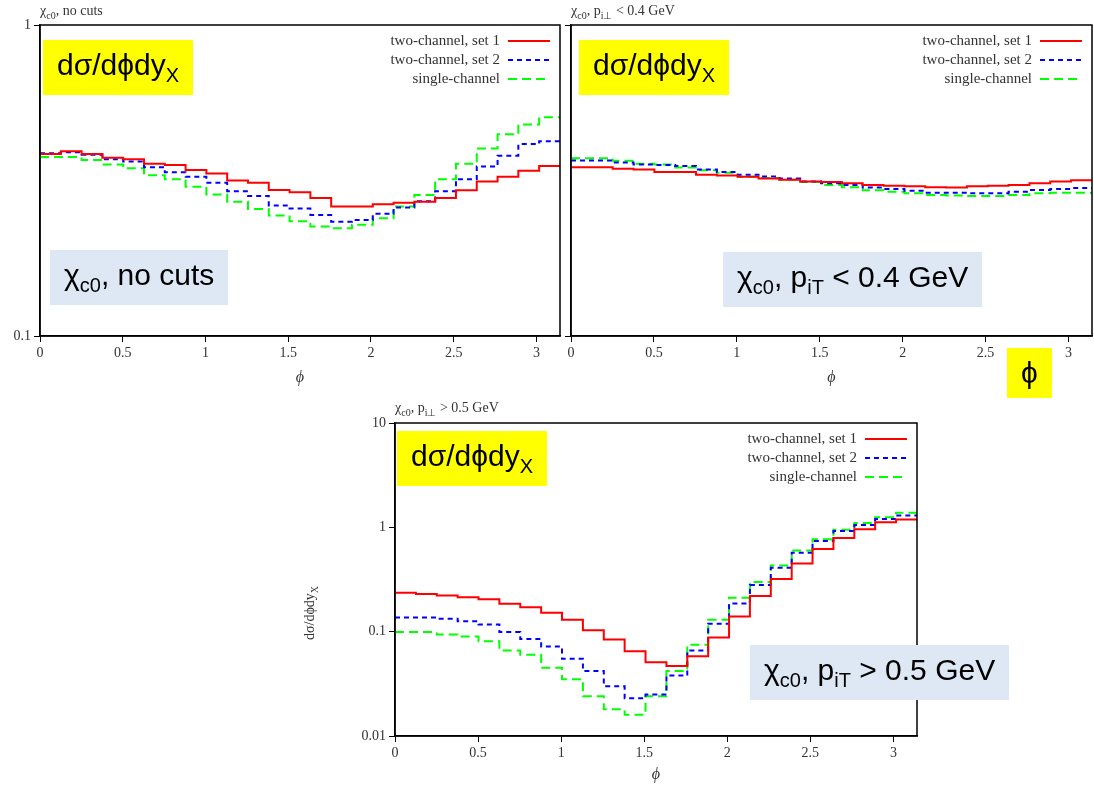 The height and width of the screenshot is (792, 1094). What do you see at coordinates (1029, 373) in the screenshot?
I see `text: ϕ` at bounding box center [1029, 373].